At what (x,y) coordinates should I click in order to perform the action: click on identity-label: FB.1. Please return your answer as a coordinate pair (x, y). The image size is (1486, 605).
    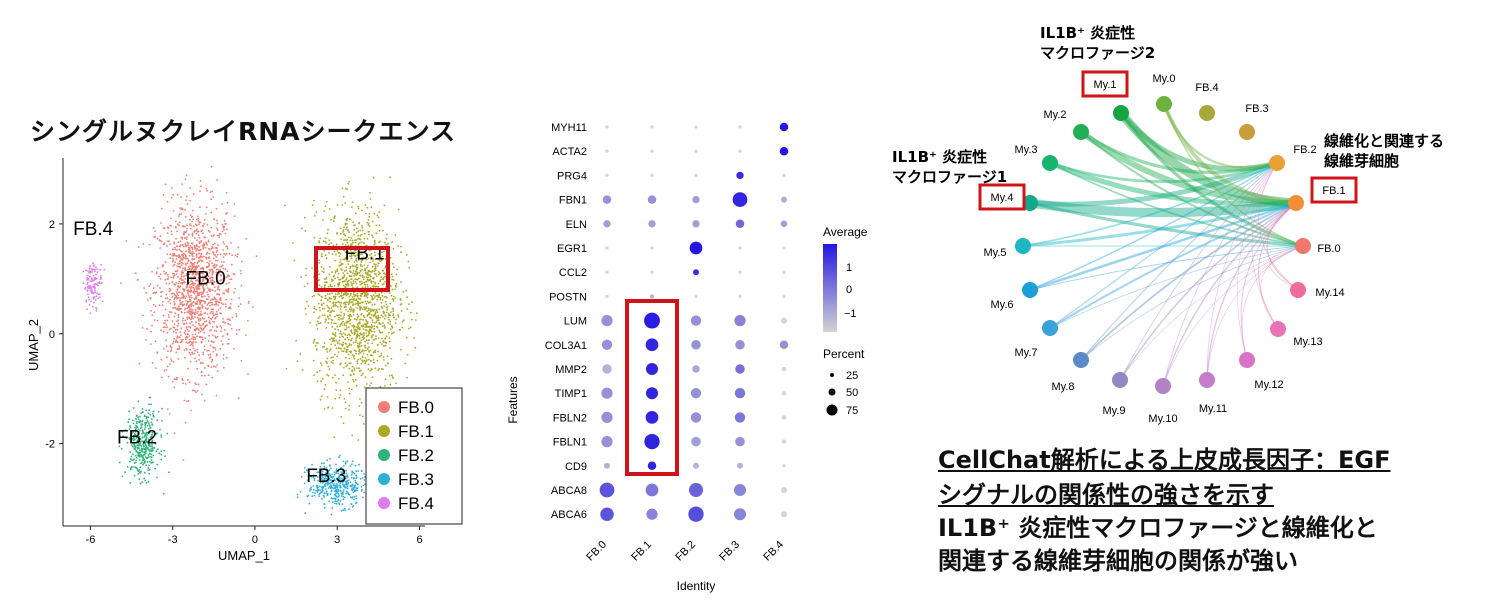
    Looking at the image, I should click on (641, 551).